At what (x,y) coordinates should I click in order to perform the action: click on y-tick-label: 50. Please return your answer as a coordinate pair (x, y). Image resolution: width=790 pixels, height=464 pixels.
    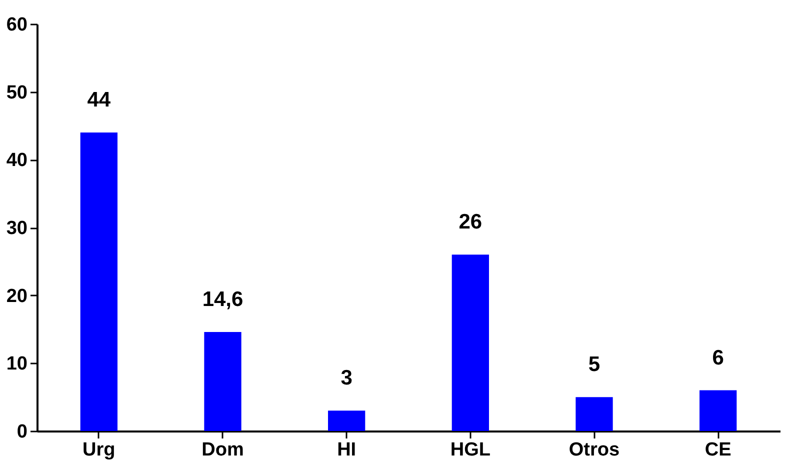
    Looking at the image, I should click on (17, 93).